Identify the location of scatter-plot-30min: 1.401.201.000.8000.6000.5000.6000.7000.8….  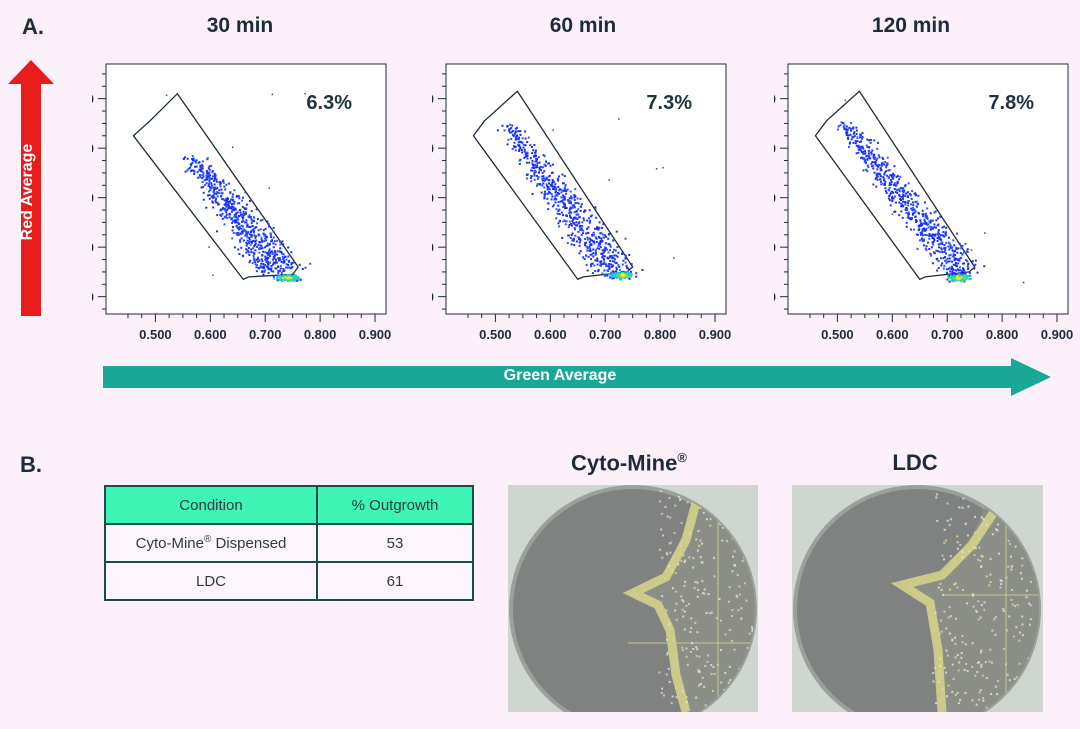
(241, 202).